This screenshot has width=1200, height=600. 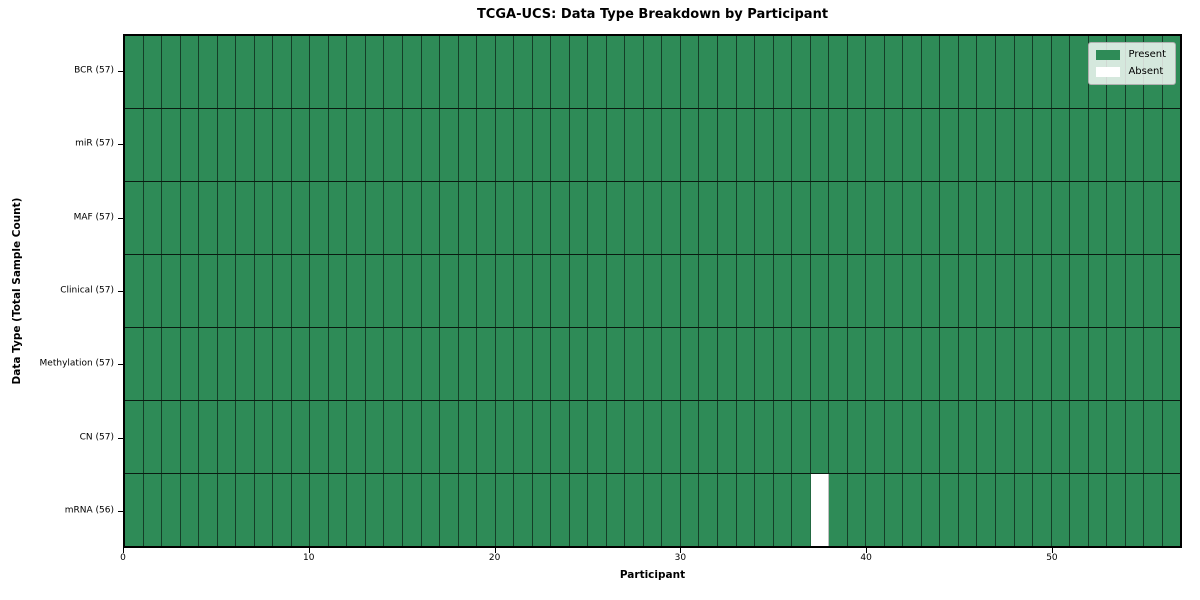 I want to click on legend-item-present: Present, so click(x=1131, y=55).